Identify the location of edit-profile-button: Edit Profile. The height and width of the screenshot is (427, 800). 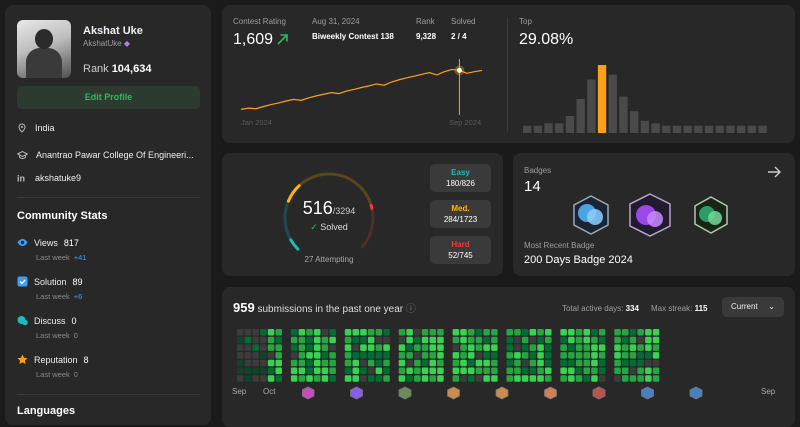
(108, 97).